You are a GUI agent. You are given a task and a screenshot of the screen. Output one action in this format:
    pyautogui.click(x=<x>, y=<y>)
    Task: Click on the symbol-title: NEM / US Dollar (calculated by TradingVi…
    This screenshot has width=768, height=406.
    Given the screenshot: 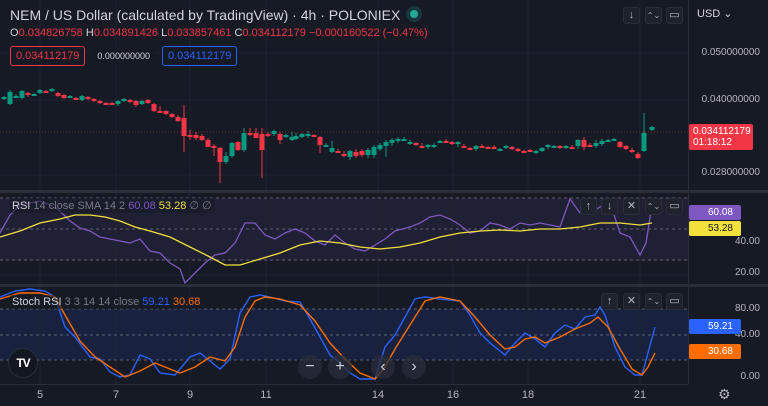 What is the action you would take?
    pyautogui.click(x=214, y=15)
    